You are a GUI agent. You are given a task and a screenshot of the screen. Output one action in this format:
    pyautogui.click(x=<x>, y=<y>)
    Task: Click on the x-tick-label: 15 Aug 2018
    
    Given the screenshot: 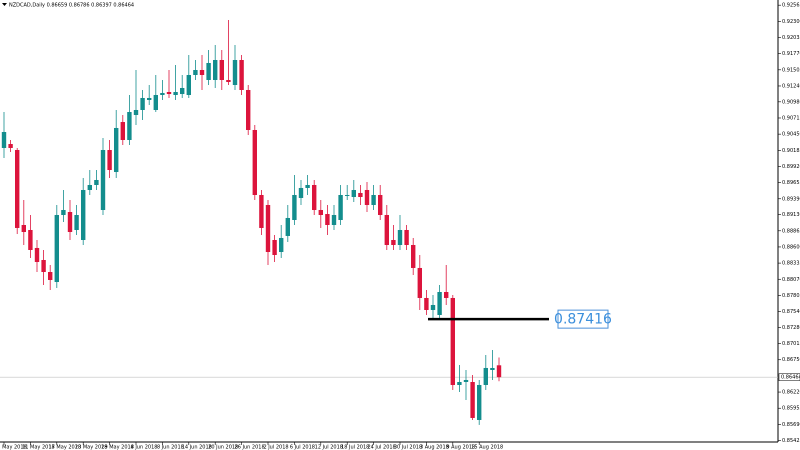 What is the action you would take?
    pyautogui.click(x=487, y=447)
    